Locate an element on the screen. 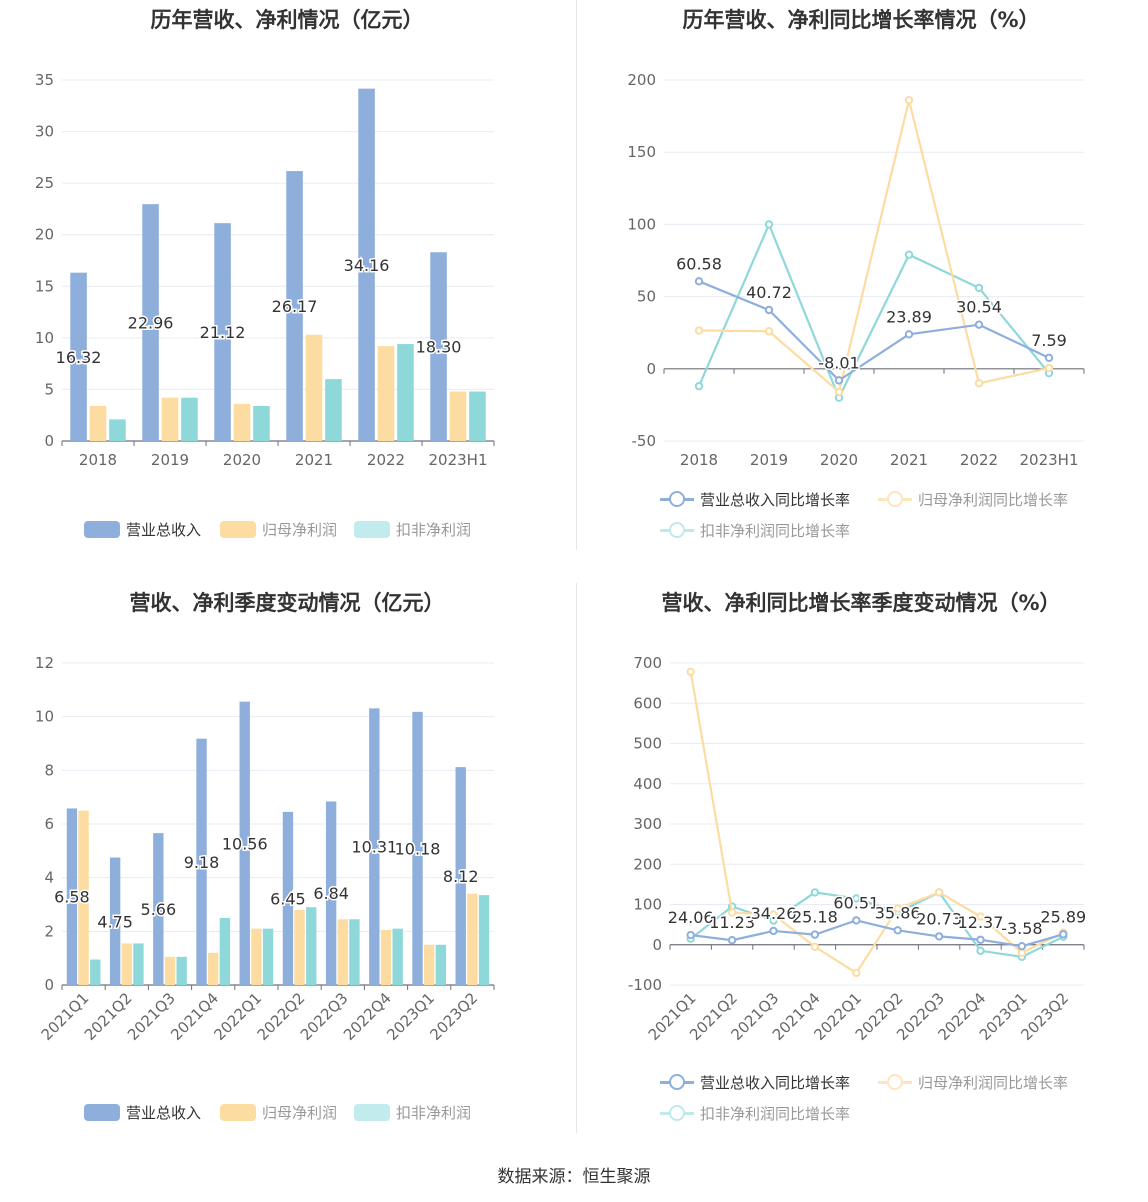 This screenshot has height=1202, width=1148. x-tick-label: 2021 is located at coordinates (909, 460).